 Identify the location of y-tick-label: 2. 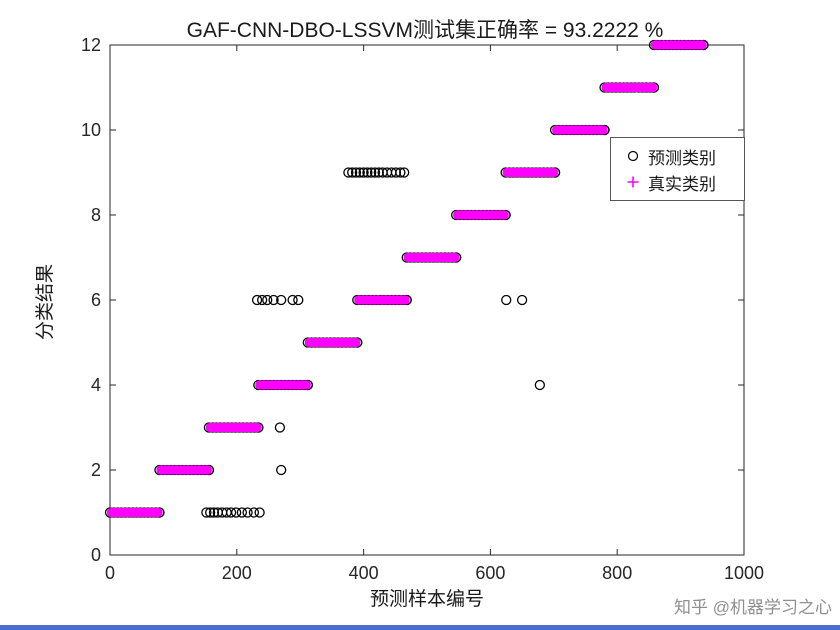
(96, 470).